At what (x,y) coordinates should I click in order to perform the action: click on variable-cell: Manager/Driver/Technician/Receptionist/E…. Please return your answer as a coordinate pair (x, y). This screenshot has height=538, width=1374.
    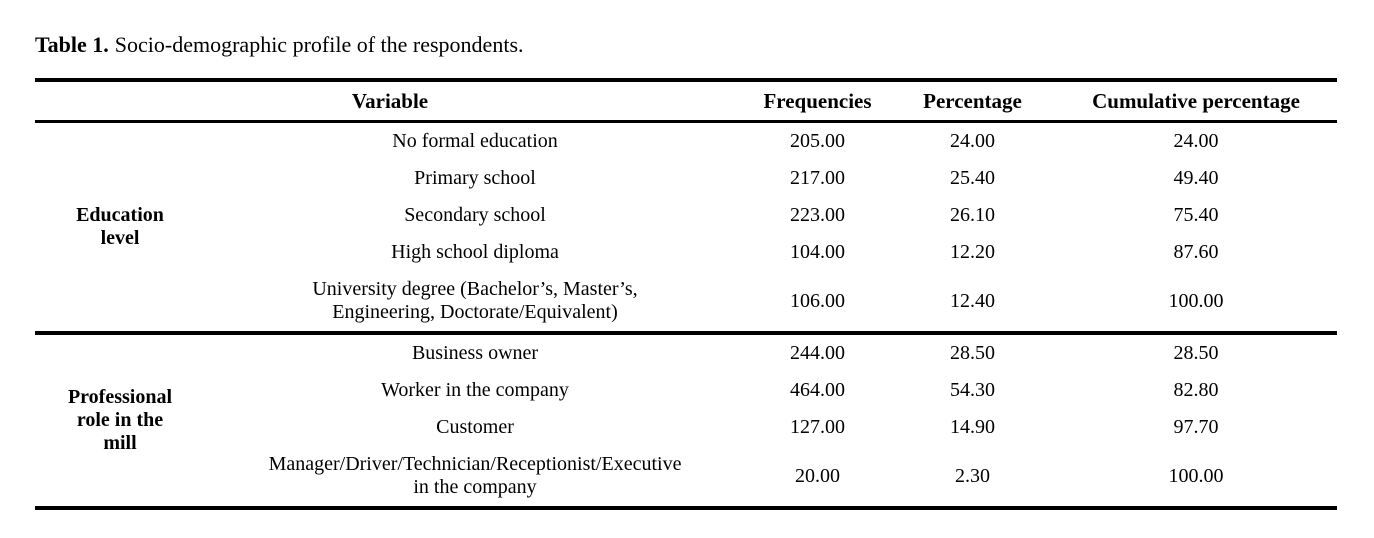
    Looking at the image, I should click on (475, 475).